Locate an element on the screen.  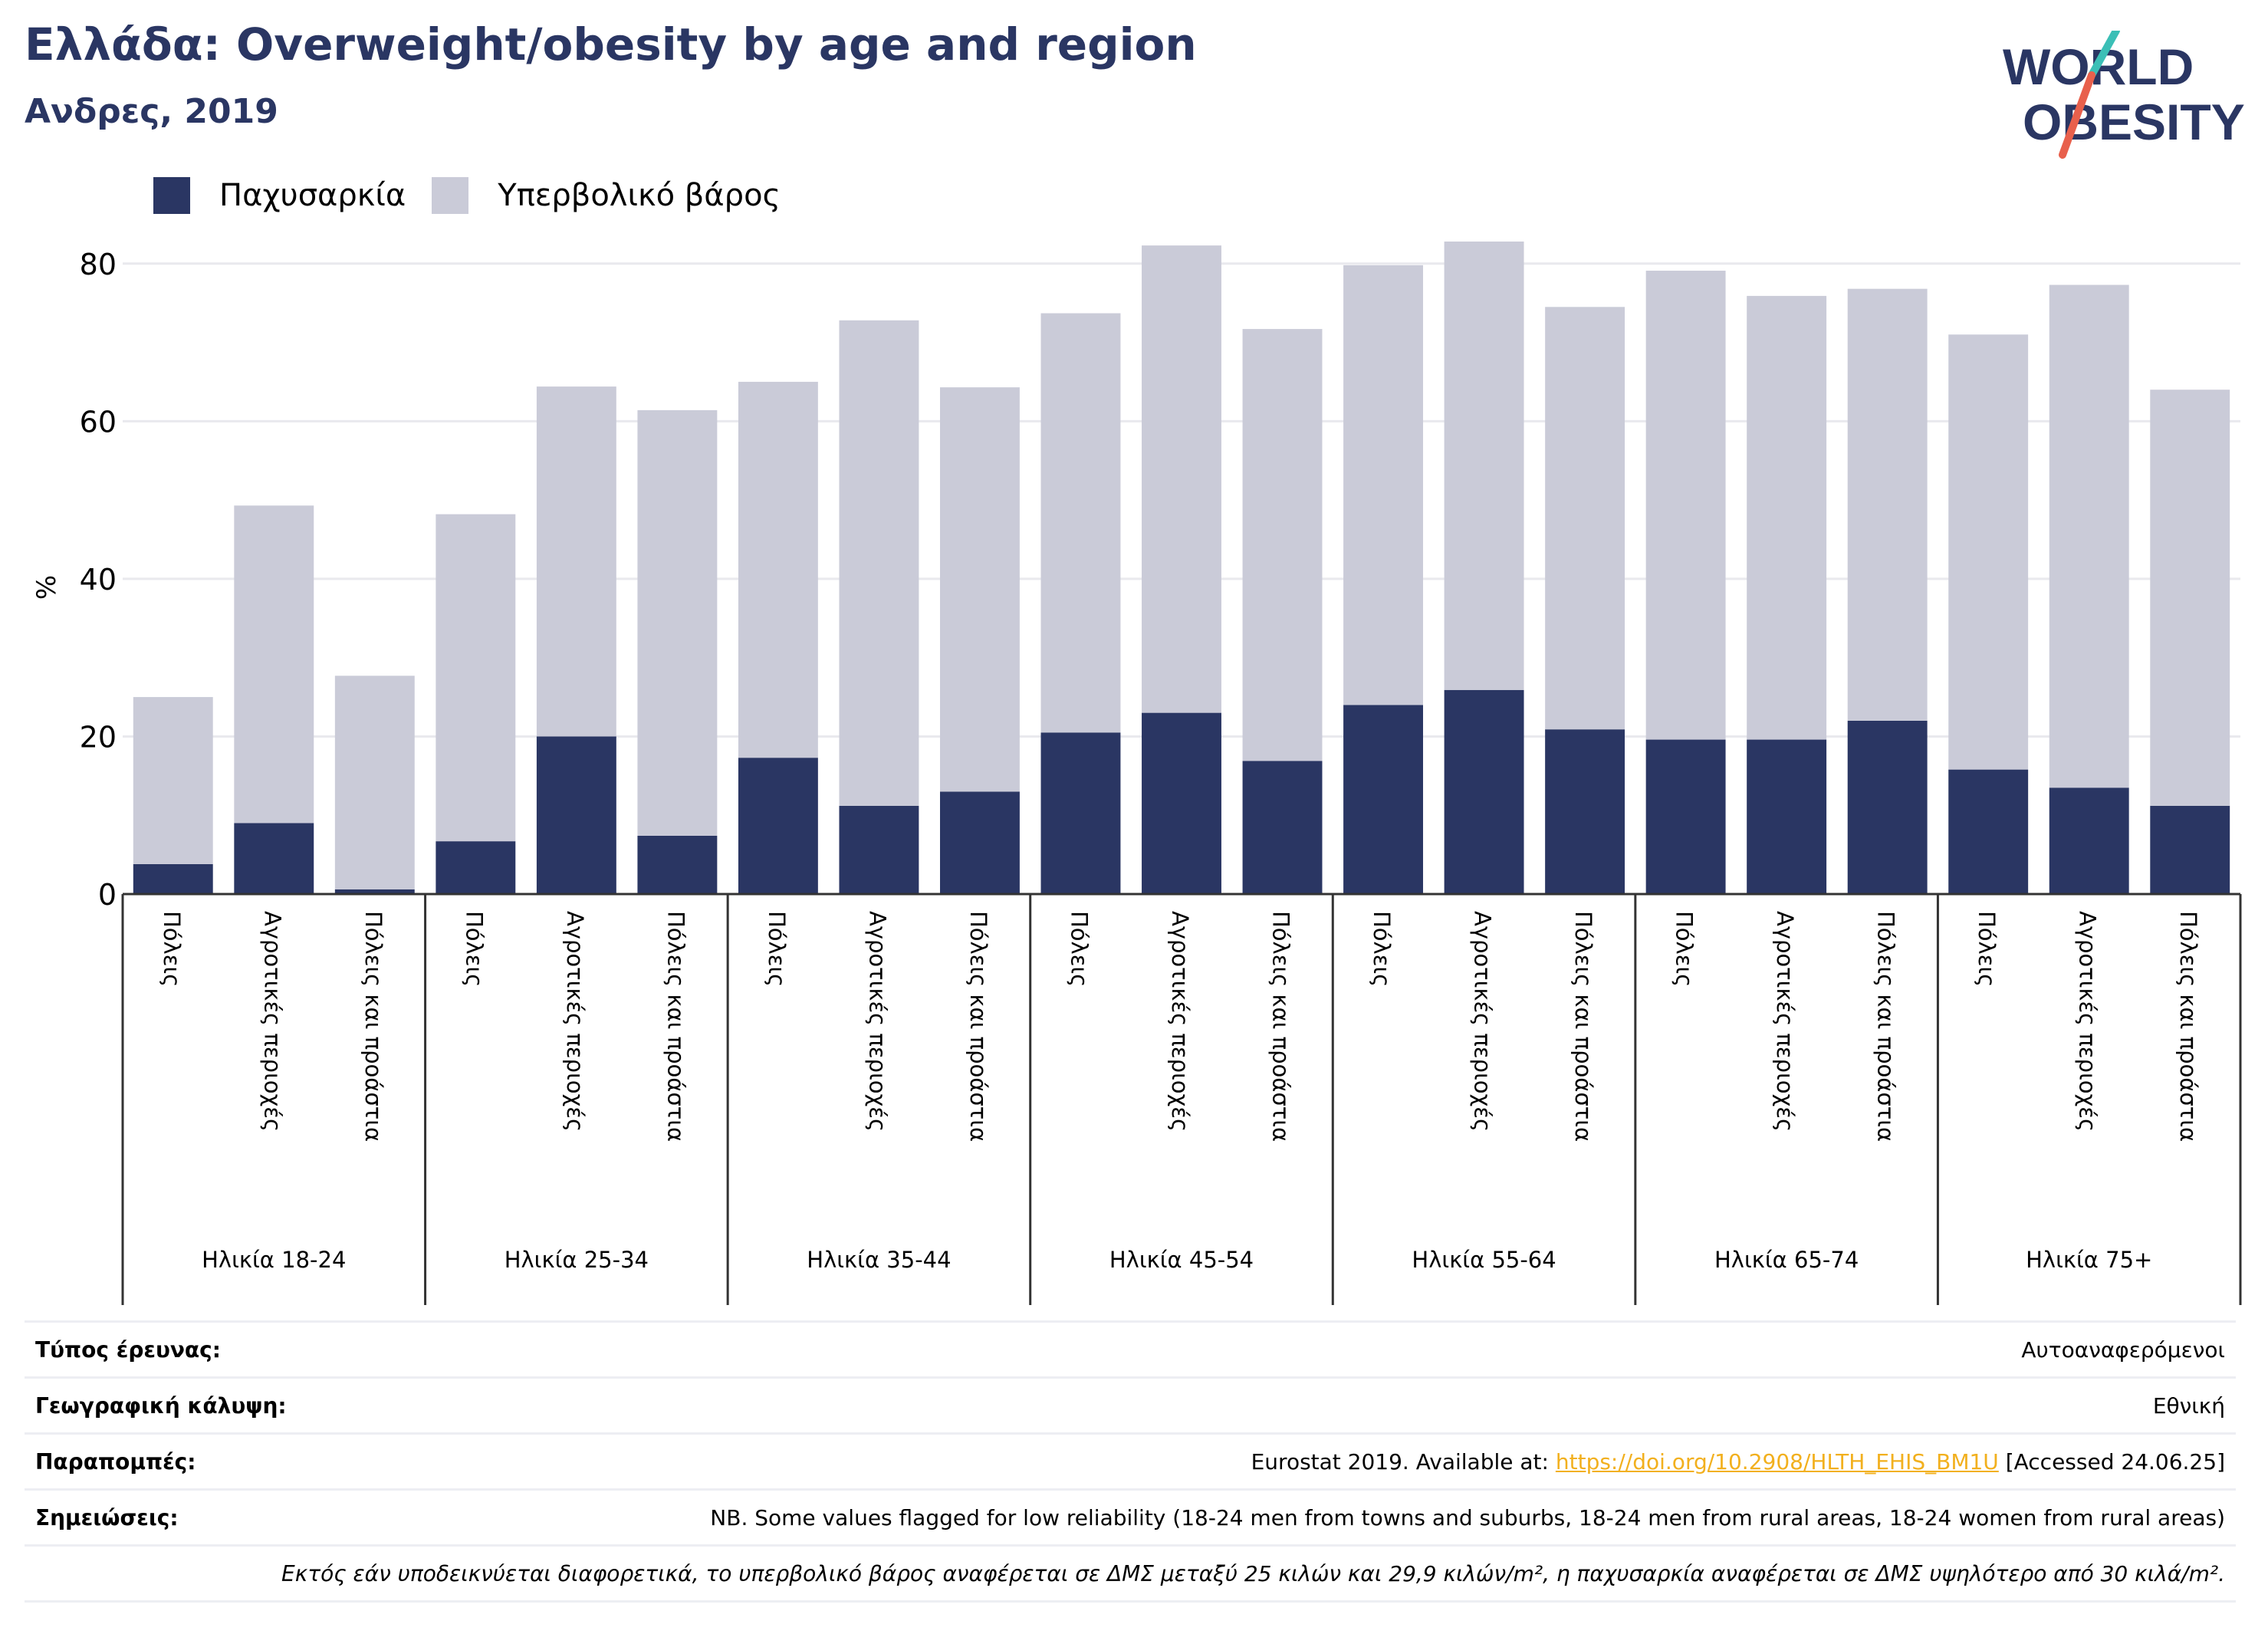
survey-type-value: Αυτοαναφερόμενοι is located at coordinates (2123, 1350).